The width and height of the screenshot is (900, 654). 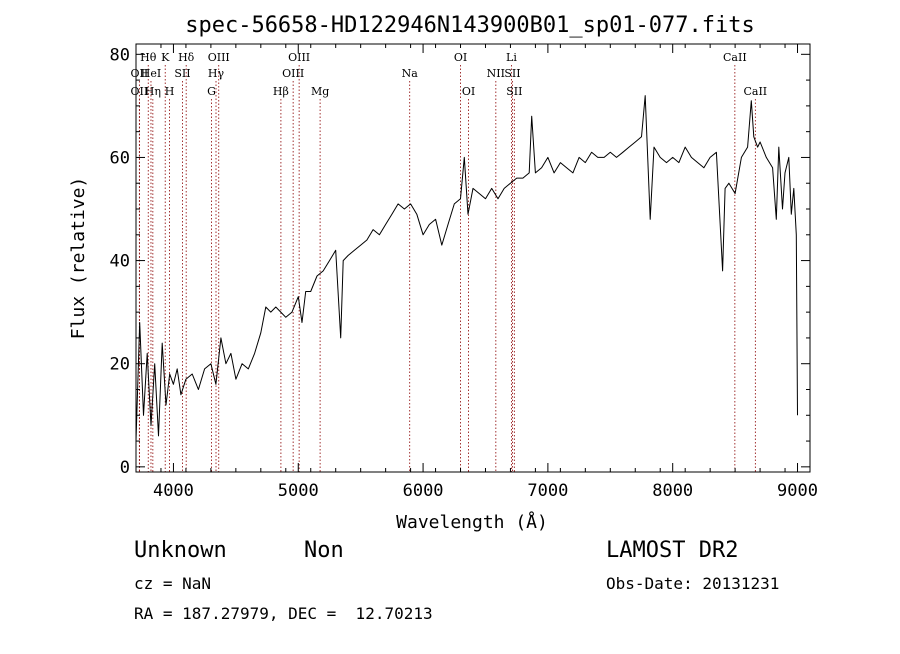 What do you see at coordinates (797, 491) in the screenshot?
I see `x-tick-label: 9000` at bounding box center [797, 491].